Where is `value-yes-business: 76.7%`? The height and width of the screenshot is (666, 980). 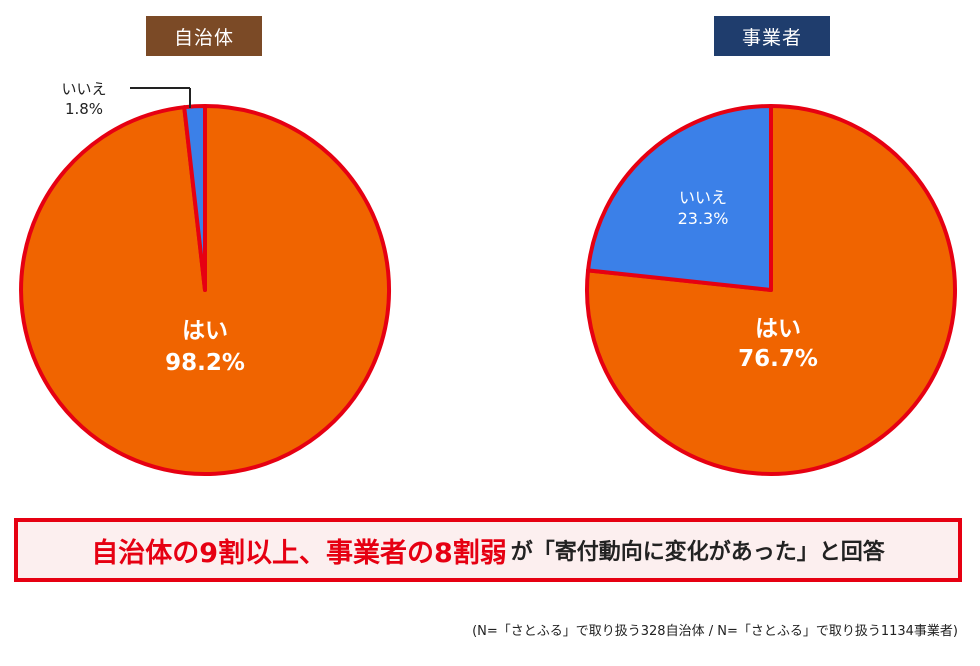
value-yes-business: 76.7% is located at coordinates (778, 359).